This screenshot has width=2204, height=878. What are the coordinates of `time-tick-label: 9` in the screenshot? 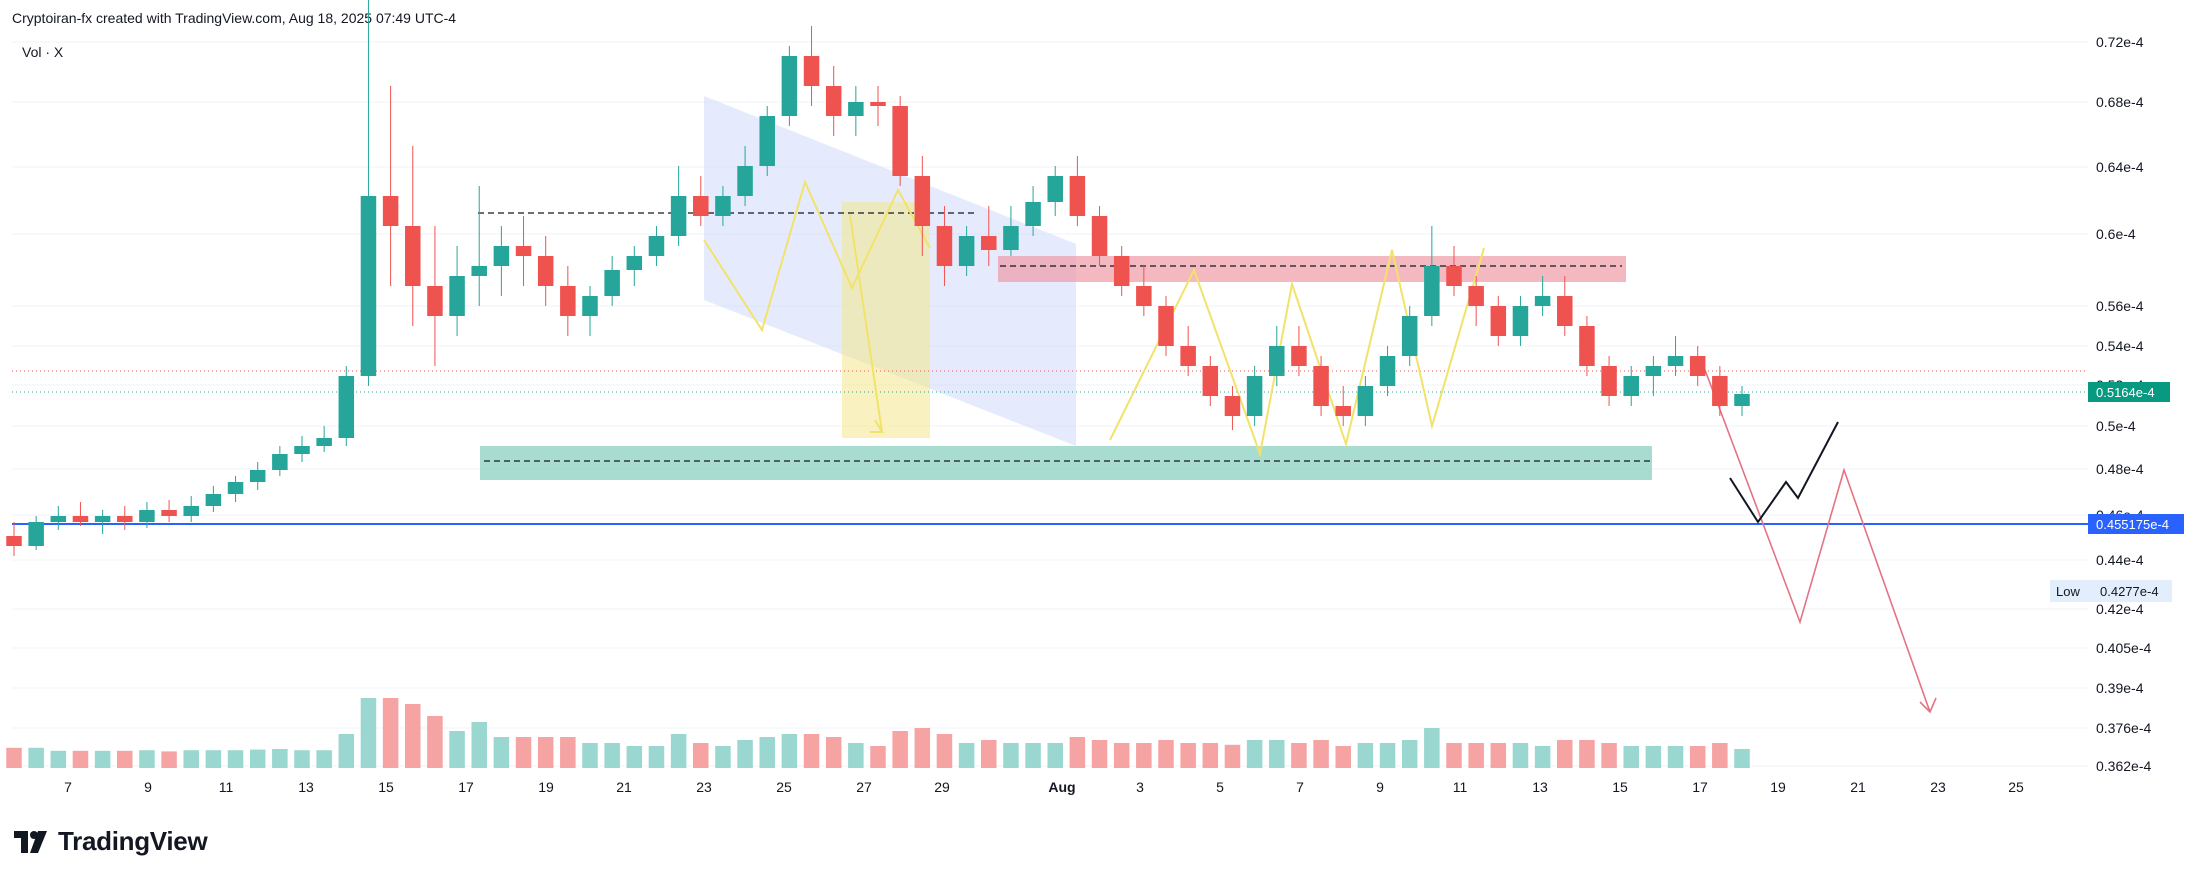 It's located at (1380, 787).